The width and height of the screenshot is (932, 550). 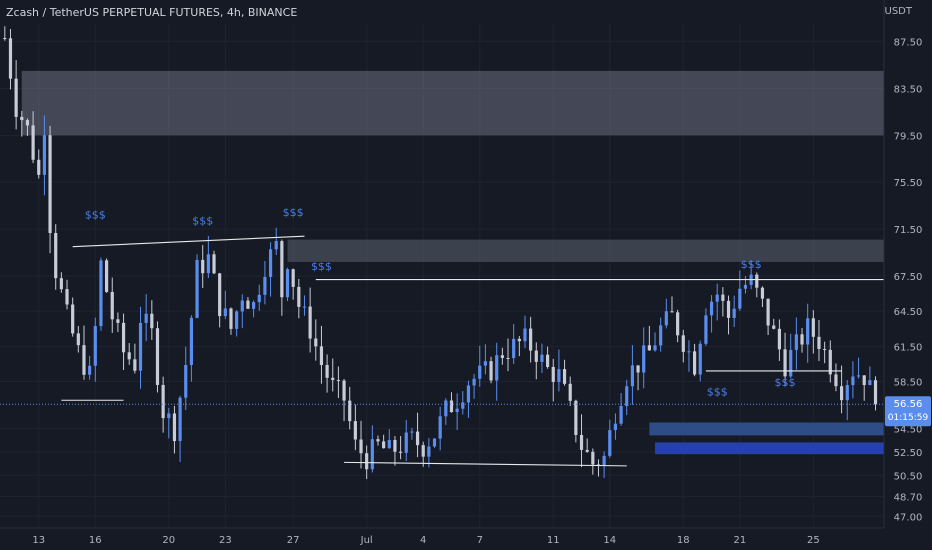 I want to click on time-axis: 13 16 20 23 27 Jul 4 7 11 14 18 21 25, so click(x=442, y=538).